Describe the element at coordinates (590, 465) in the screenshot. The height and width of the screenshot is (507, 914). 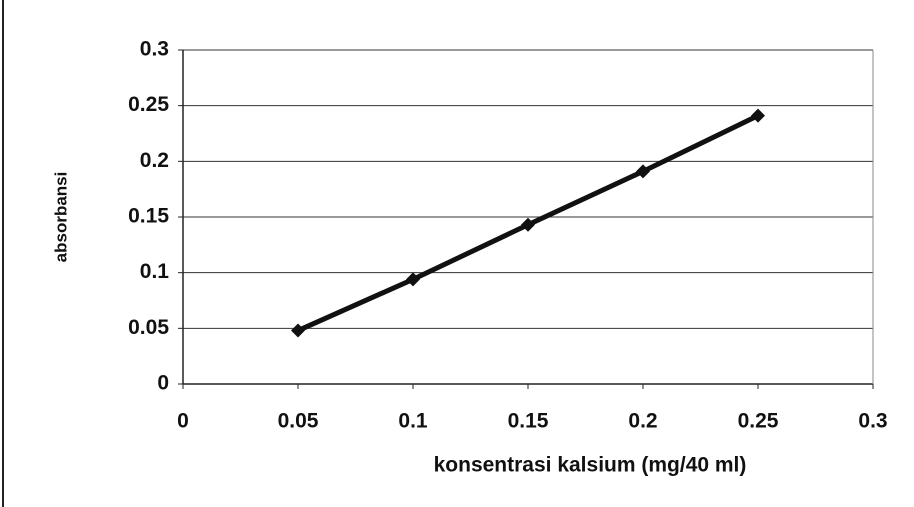
I see `x-axis-label: konsentrasi kalsium (mg/40 ml)` at that location.